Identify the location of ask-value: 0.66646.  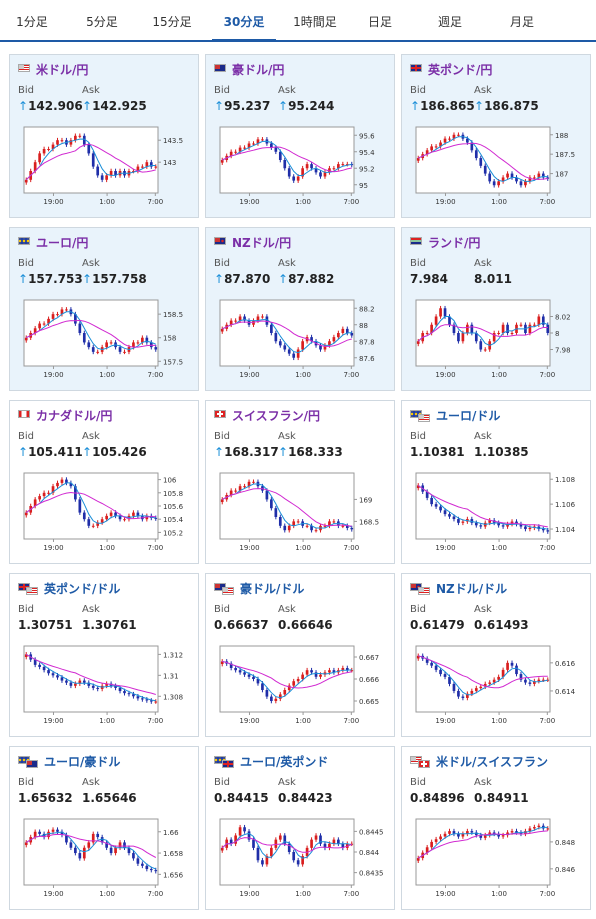
(305, 625).